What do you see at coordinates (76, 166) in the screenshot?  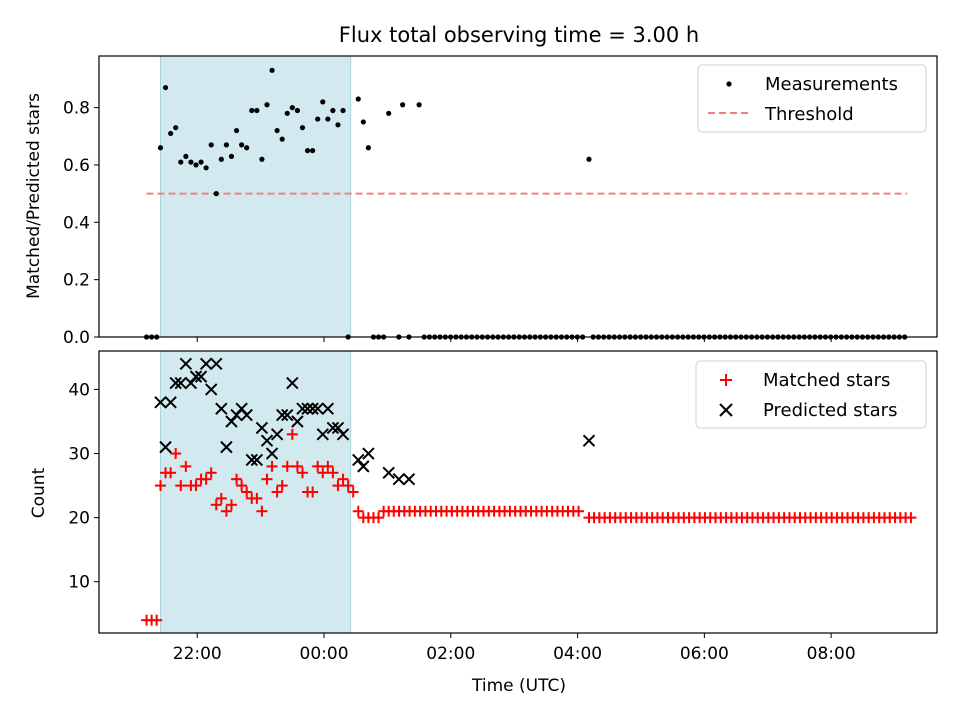 I see `y-tick-label: 0.6` at bounding box center [76, 166].